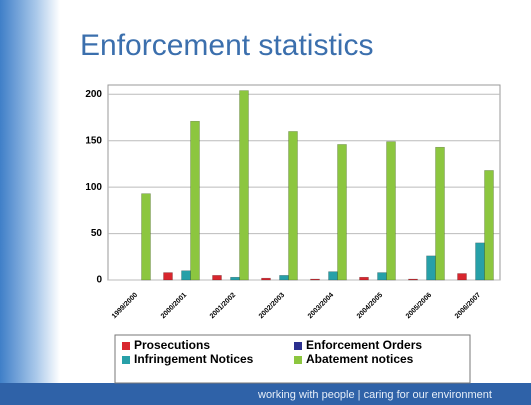 This screenshot has height=405, width=531. I want to click on x-tick-label: 2005/2006, so click(419, 306).